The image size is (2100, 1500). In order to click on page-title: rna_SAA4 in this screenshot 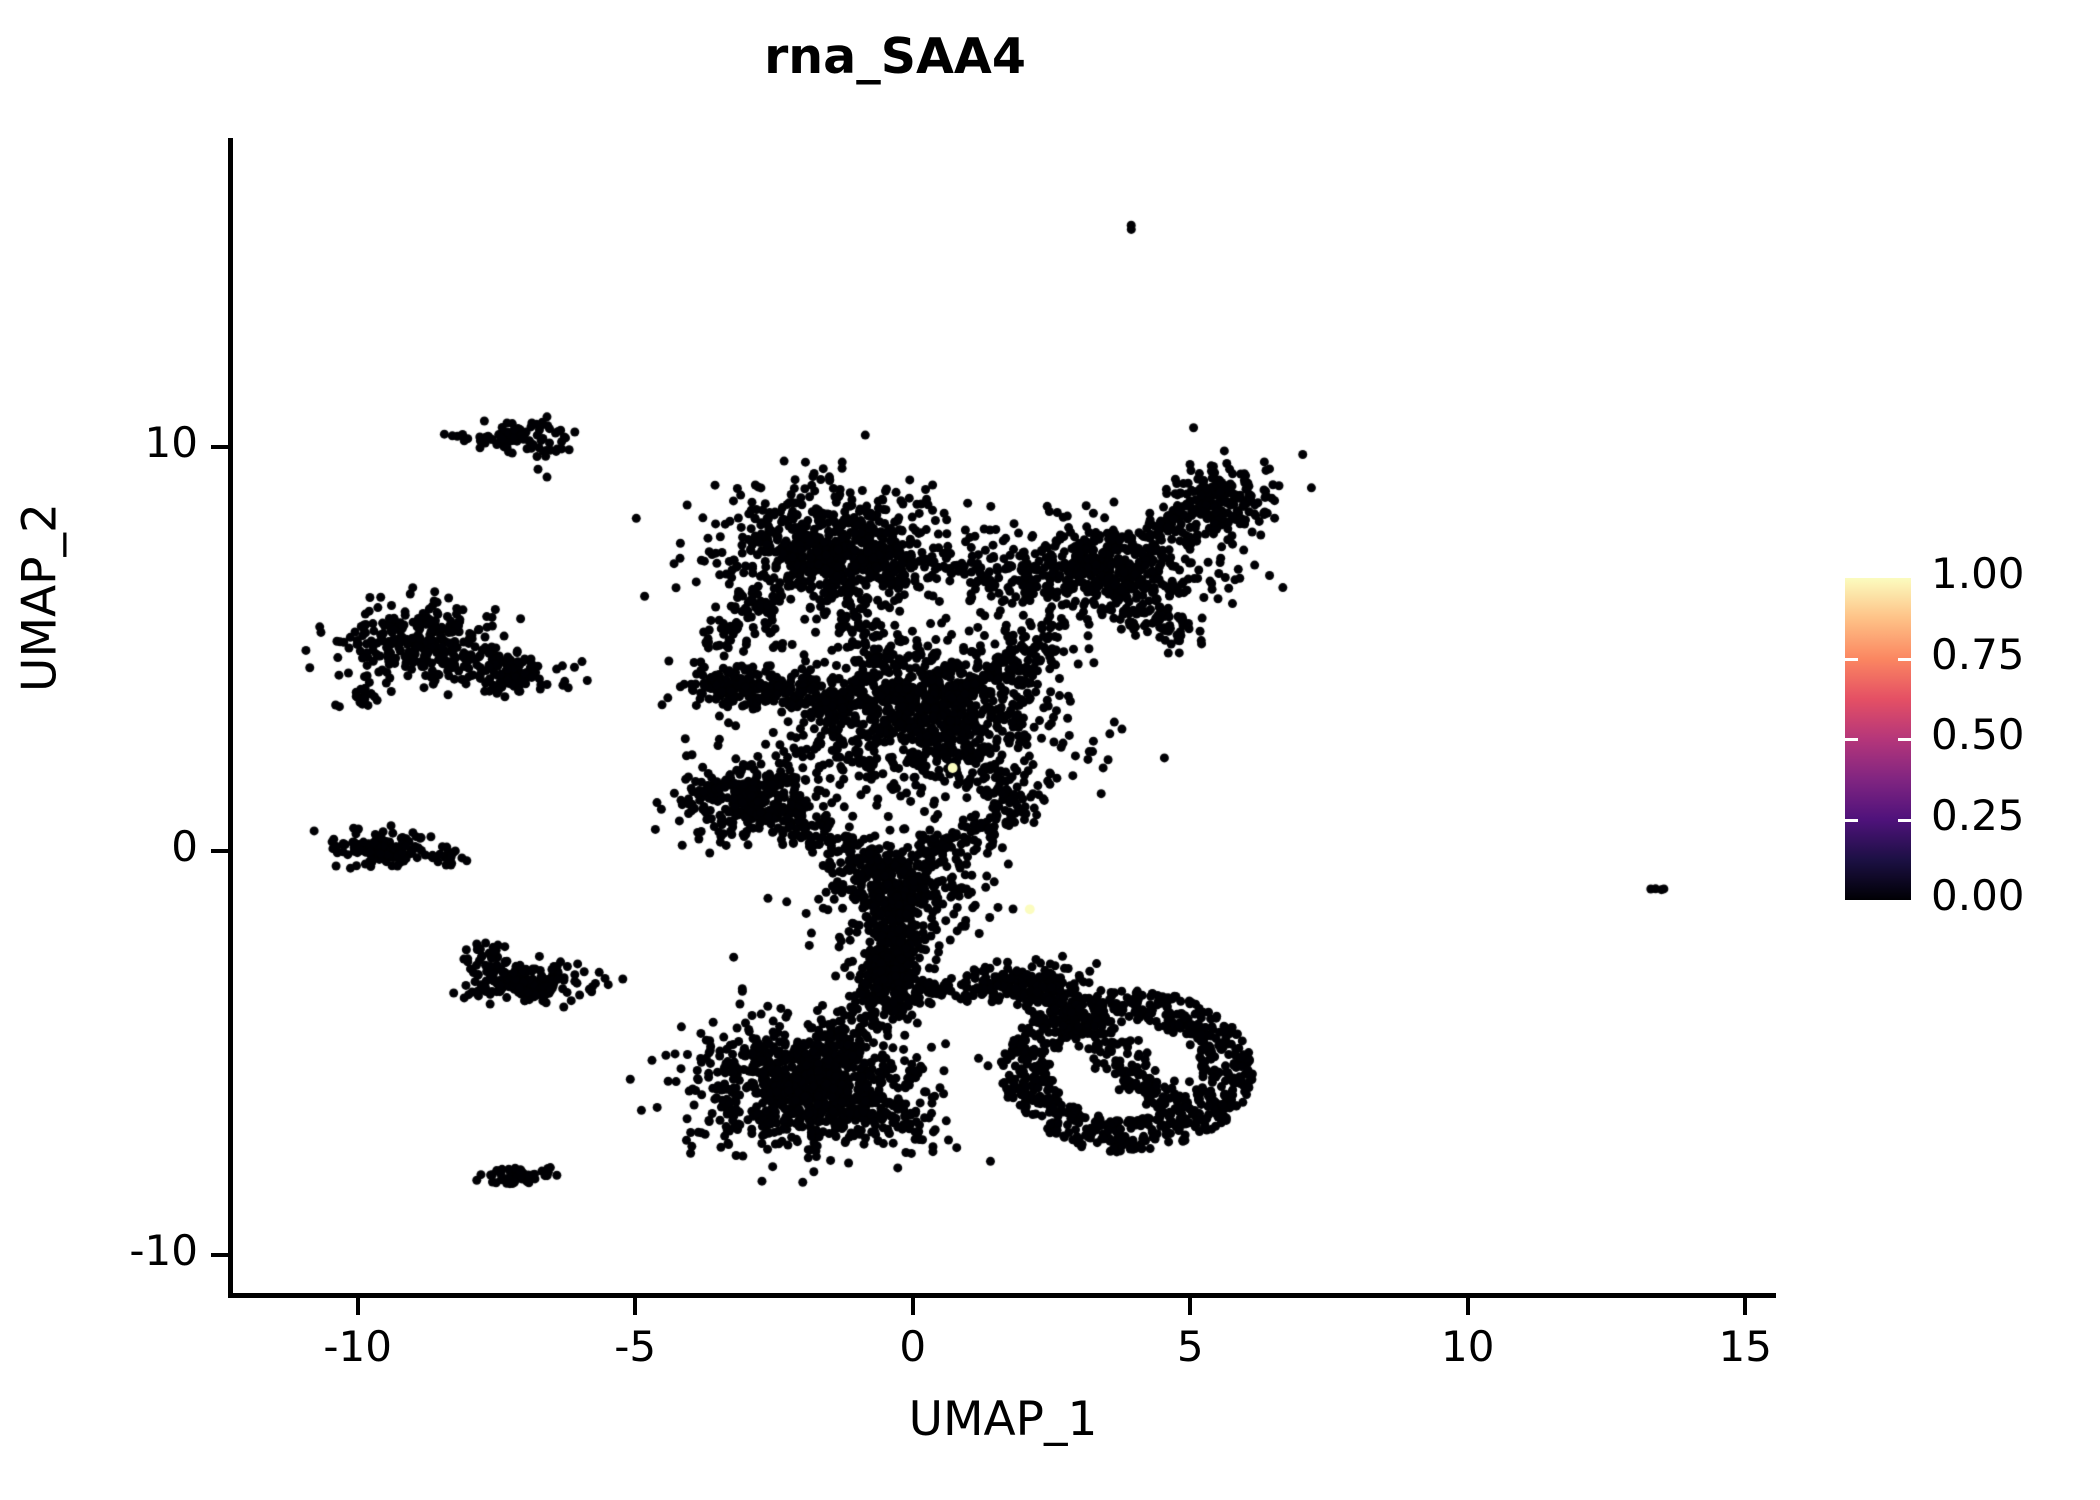, I will do `click(895, 56)`.